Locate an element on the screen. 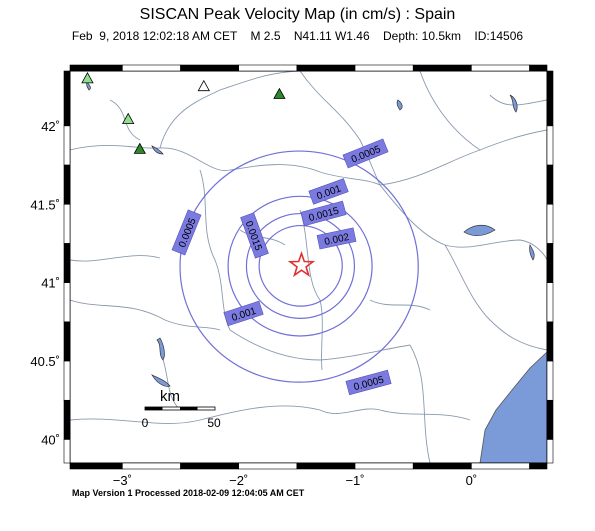 This screenshot has width=595, height=531. contour-label-box: 0.001 is located at coordinates (328, 191).